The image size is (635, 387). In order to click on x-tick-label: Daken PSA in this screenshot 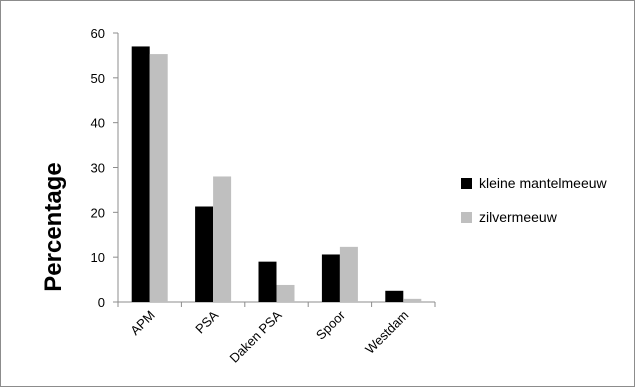, I will do `click(255, 336)`.